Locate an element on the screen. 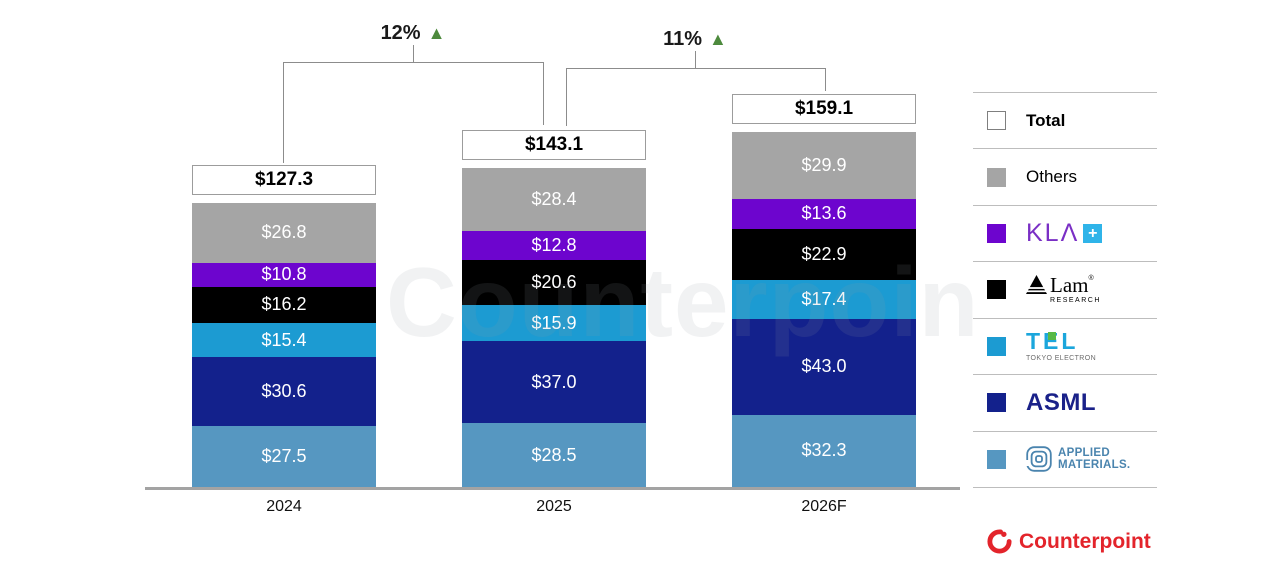 The width and height of the screenshot is (1280, 571). segment-tel: $15.4 is located at coordinates (284, 340).